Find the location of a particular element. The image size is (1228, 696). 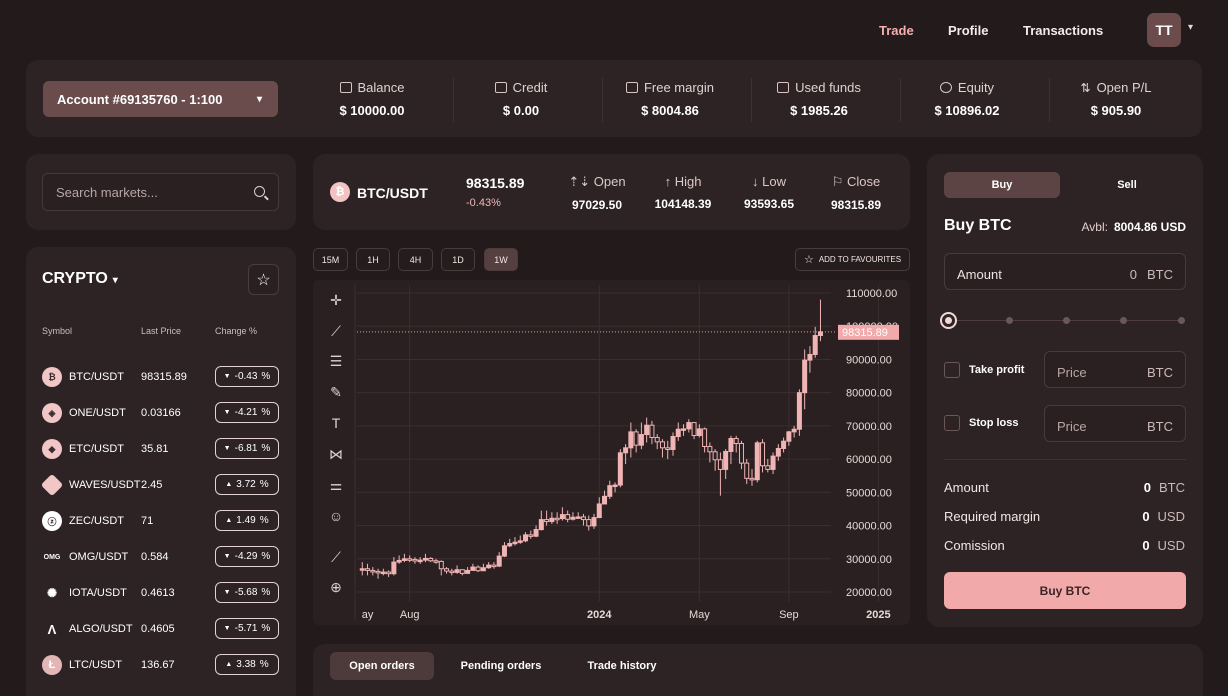

wallet-icon is located at coordinates (345, 87).